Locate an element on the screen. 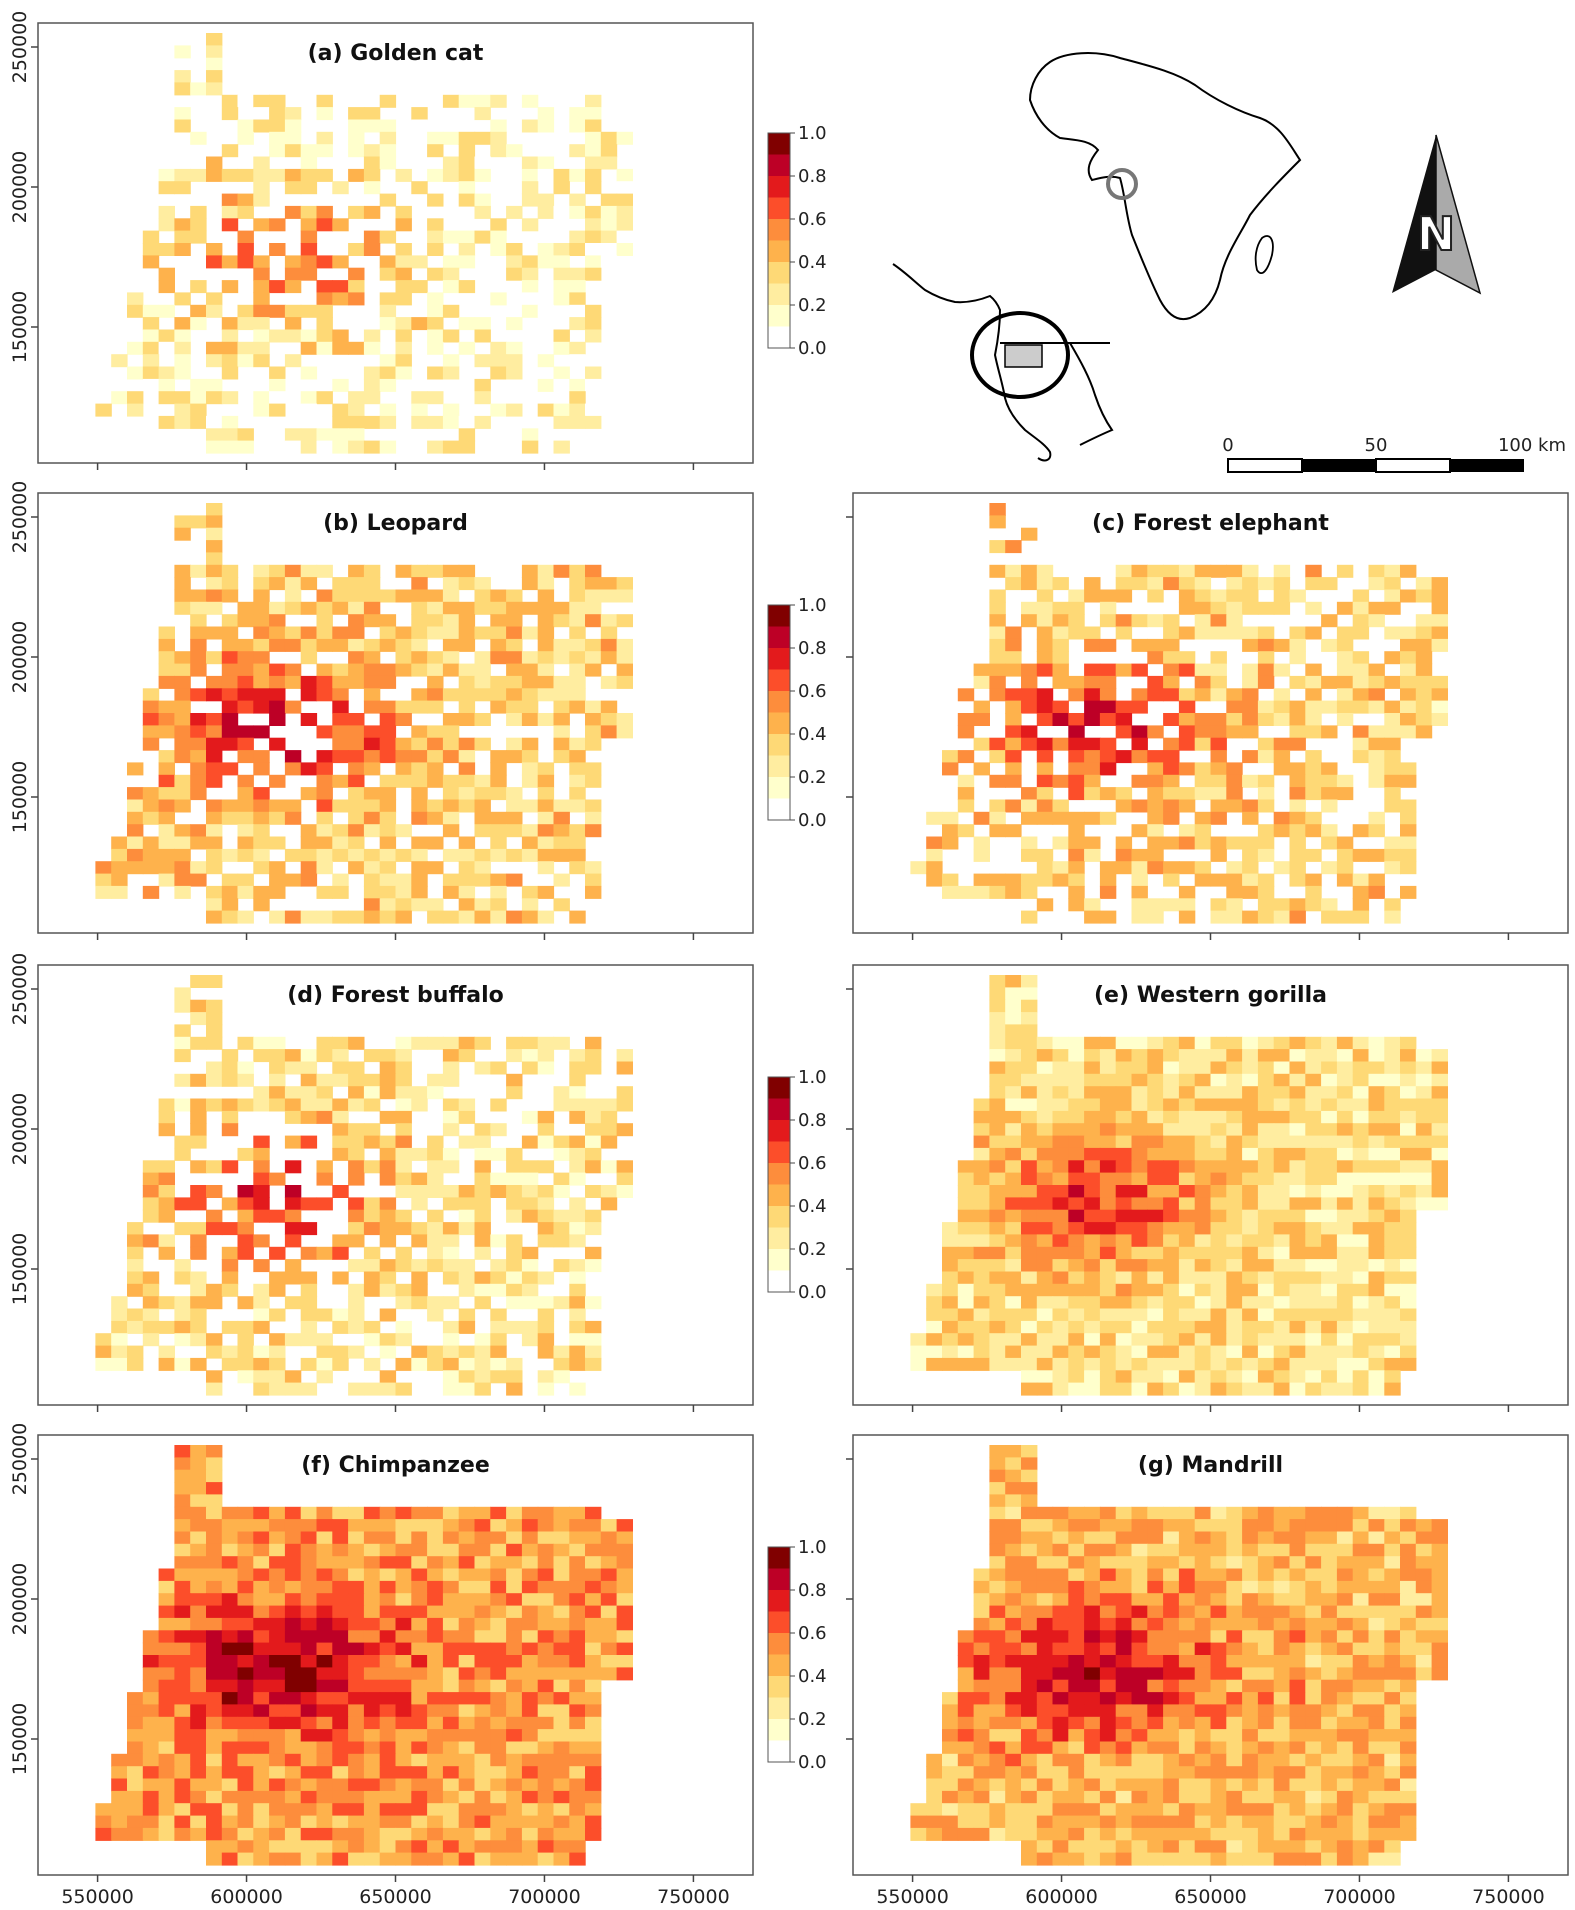  legend-swatch is located at coordinates (779, 723).